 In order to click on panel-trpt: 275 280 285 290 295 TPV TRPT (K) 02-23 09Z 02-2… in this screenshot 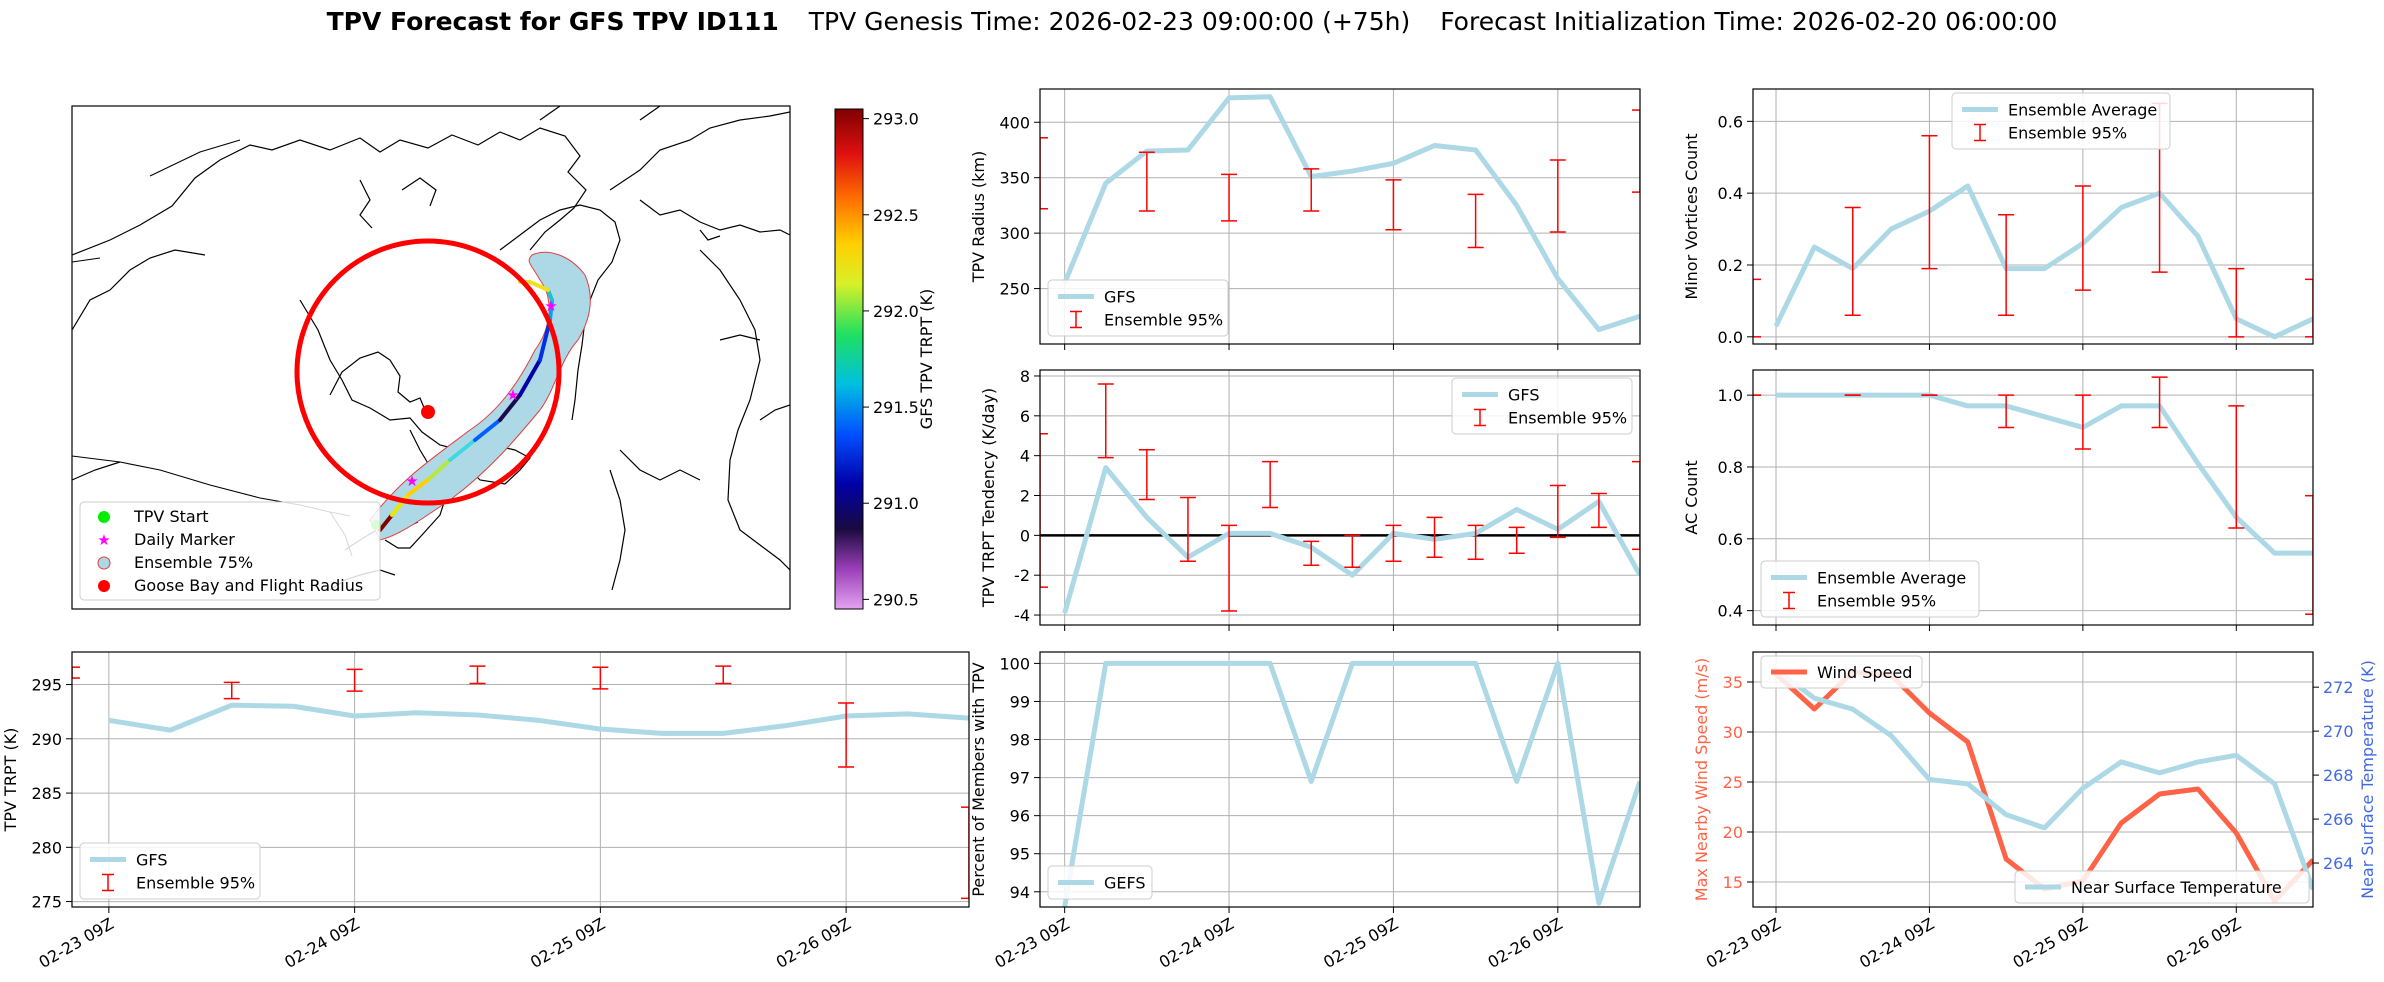, I will do `click(485, 811)`.